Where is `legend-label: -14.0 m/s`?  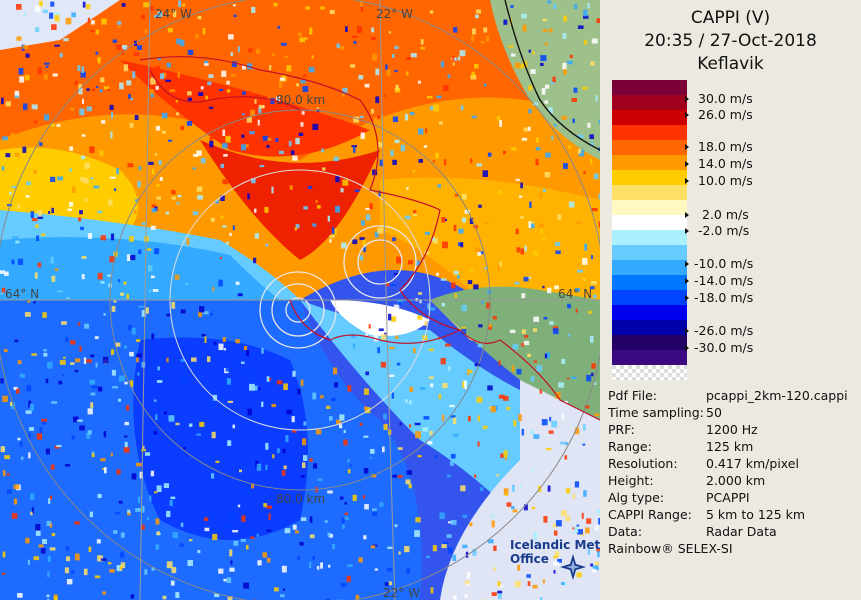 legend-label: -14.0 m/s is located at coordinates (718, 280).